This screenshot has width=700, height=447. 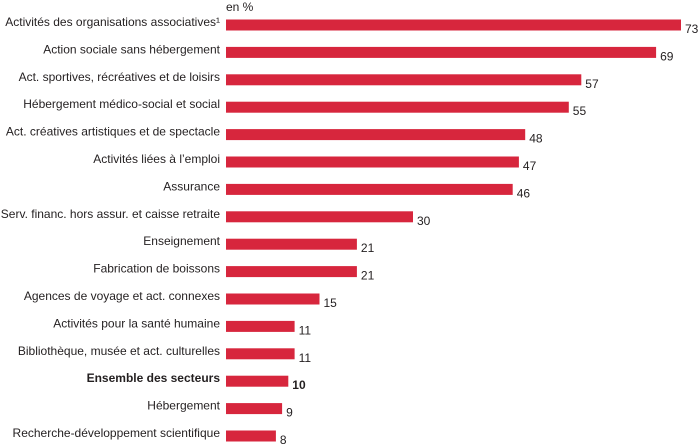 What do you see at coordinates (240, 7) in the screenshot?
I see `unit-label: en %` at bounding box center [240, 7].